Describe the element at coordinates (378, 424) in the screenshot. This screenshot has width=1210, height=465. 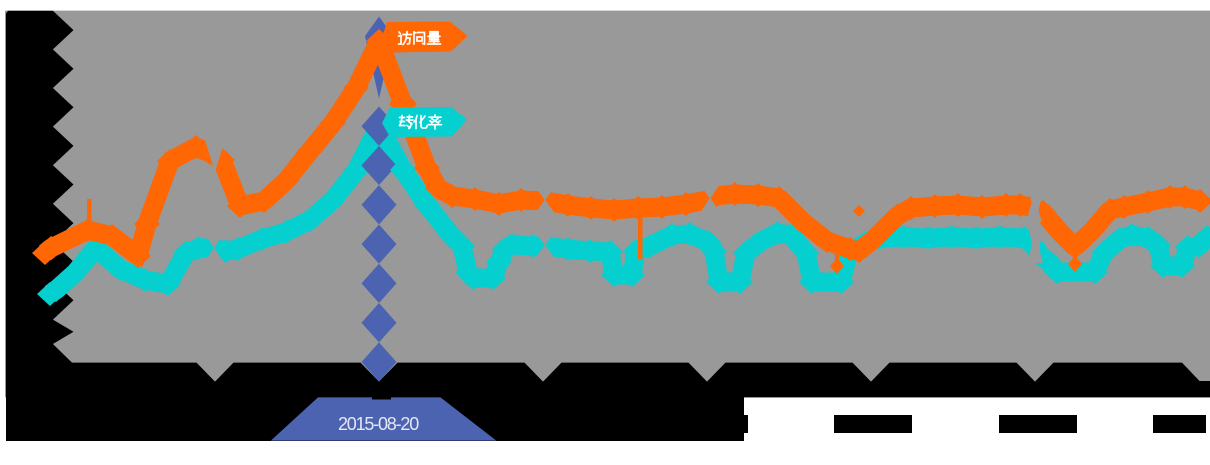
I see `svg-text: 2015-08-20` at that location.